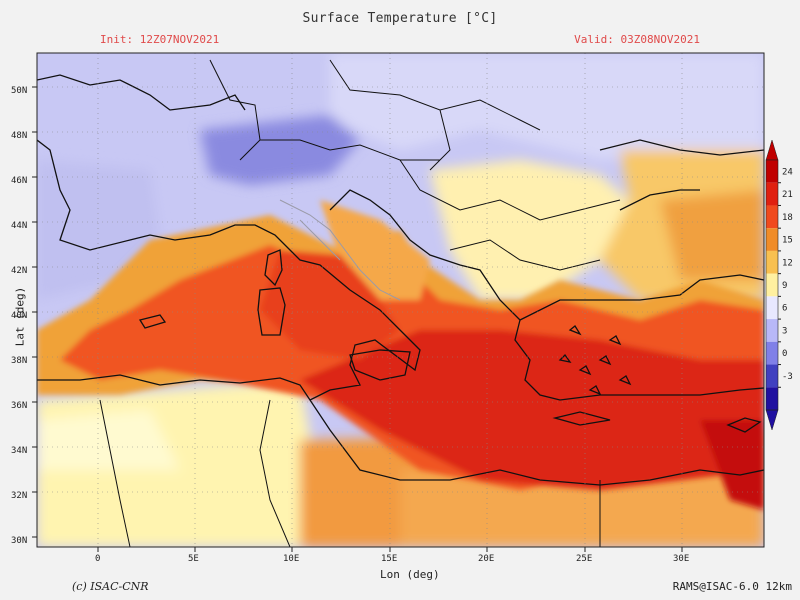 This screenshot has height=600, width=800. Describe the element at coordinates (784, 354) in the screenshot. I see `colorbar-tick-label: 0` at that location.